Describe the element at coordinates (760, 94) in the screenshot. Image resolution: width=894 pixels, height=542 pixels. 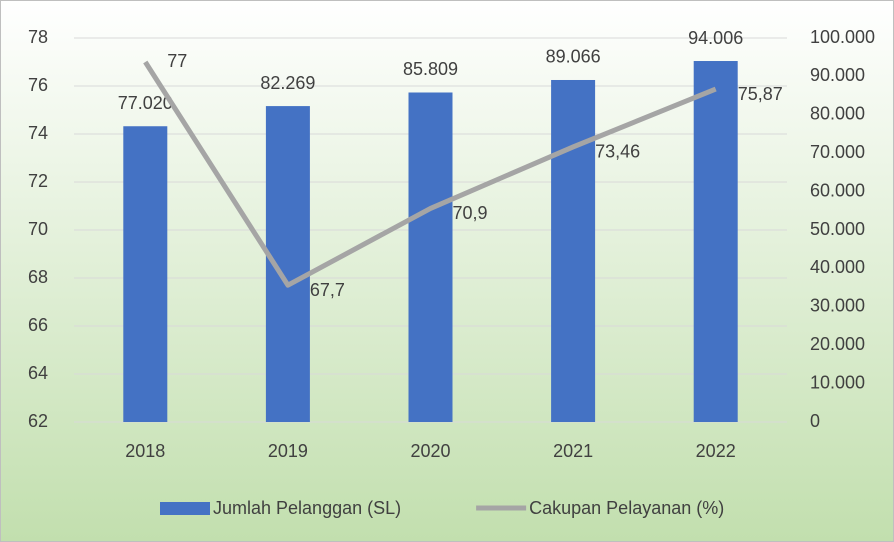
I see `line-value-label: 75,87` at that location.